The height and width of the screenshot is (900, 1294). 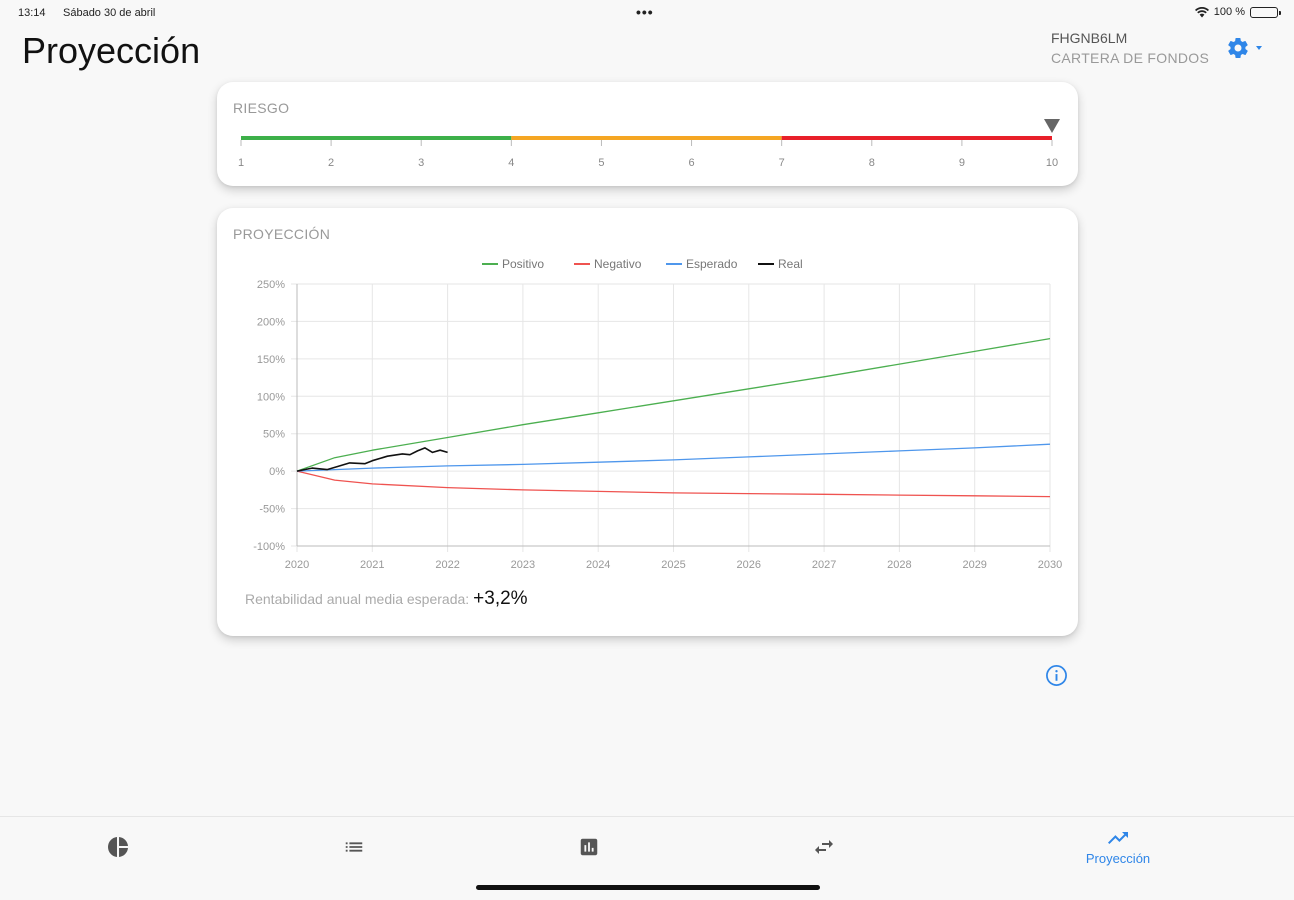 What do you see at coordinates (297, 565) in the screenshot?
I see `x-tick-label: 2020` at bounding box center [297, 565].